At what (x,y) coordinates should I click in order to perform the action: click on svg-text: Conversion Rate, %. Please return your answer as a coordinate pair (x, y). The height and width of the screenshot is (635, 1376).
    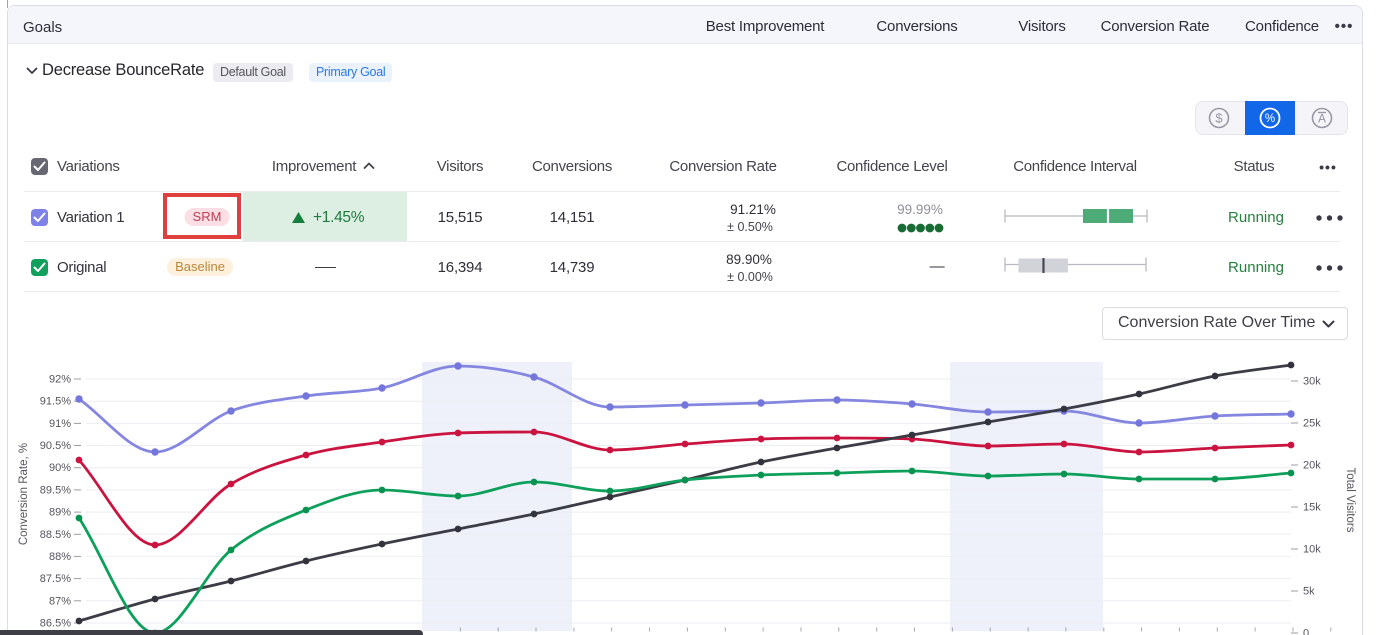
    Looking at the image, I should click on (24, 494).